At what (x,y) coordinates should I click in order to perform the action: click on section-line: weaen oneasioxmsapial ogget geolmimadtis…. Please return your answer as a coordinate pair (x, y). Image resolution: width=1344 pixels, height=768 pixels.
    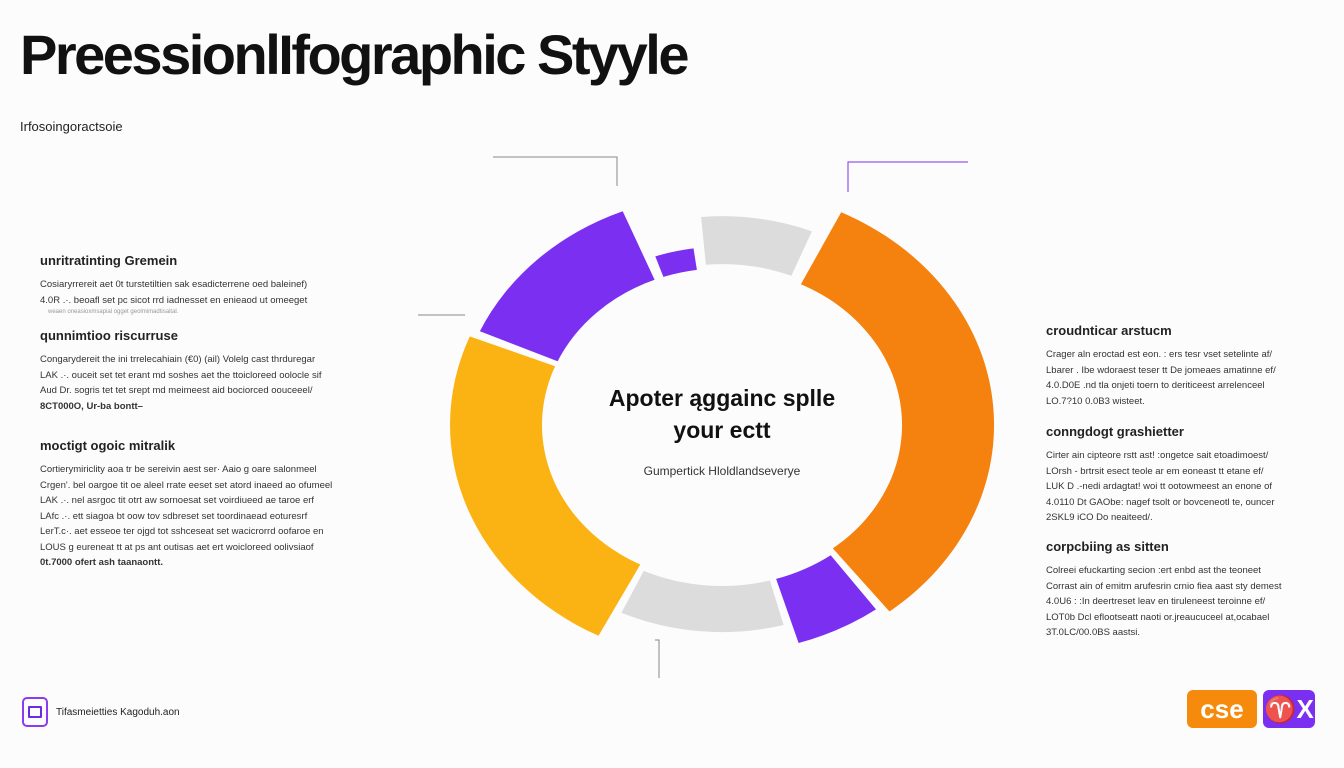
    Looking at the image, I should click on (113, 312).